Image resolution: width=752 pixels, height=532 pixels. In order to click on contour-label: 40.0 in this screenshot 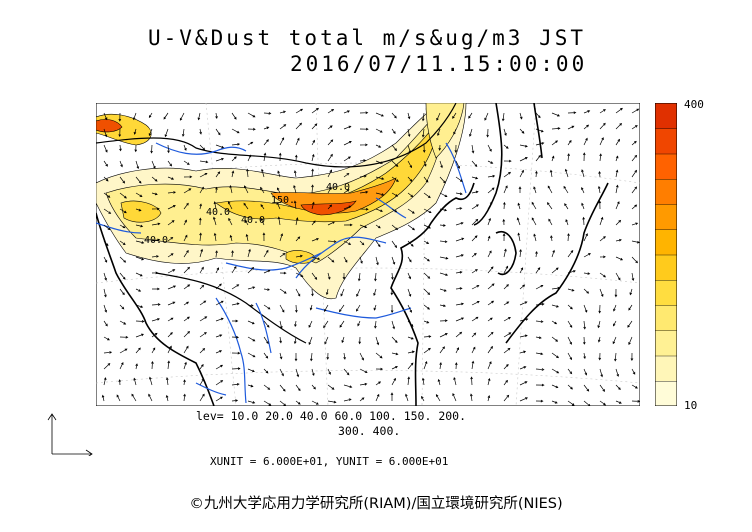, I will do `click(338, 187)`.